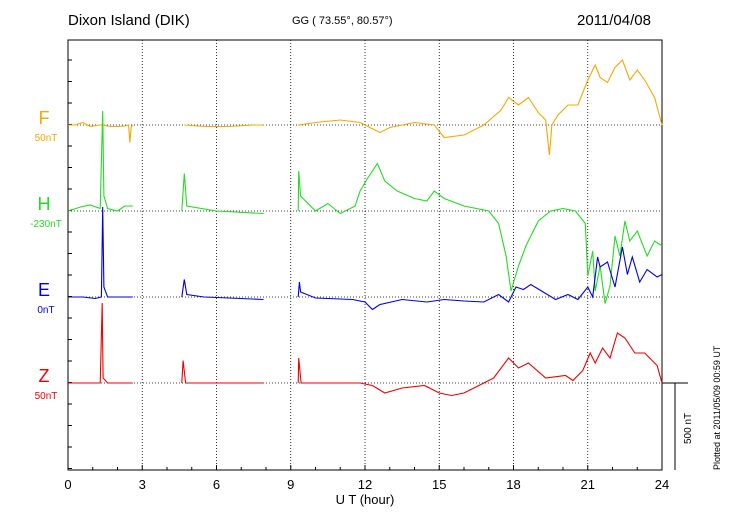  What do you see at coordinates (662, 484) in the screenshot?
I see `x-tick-label: 24` at bounding box center [662, 484].